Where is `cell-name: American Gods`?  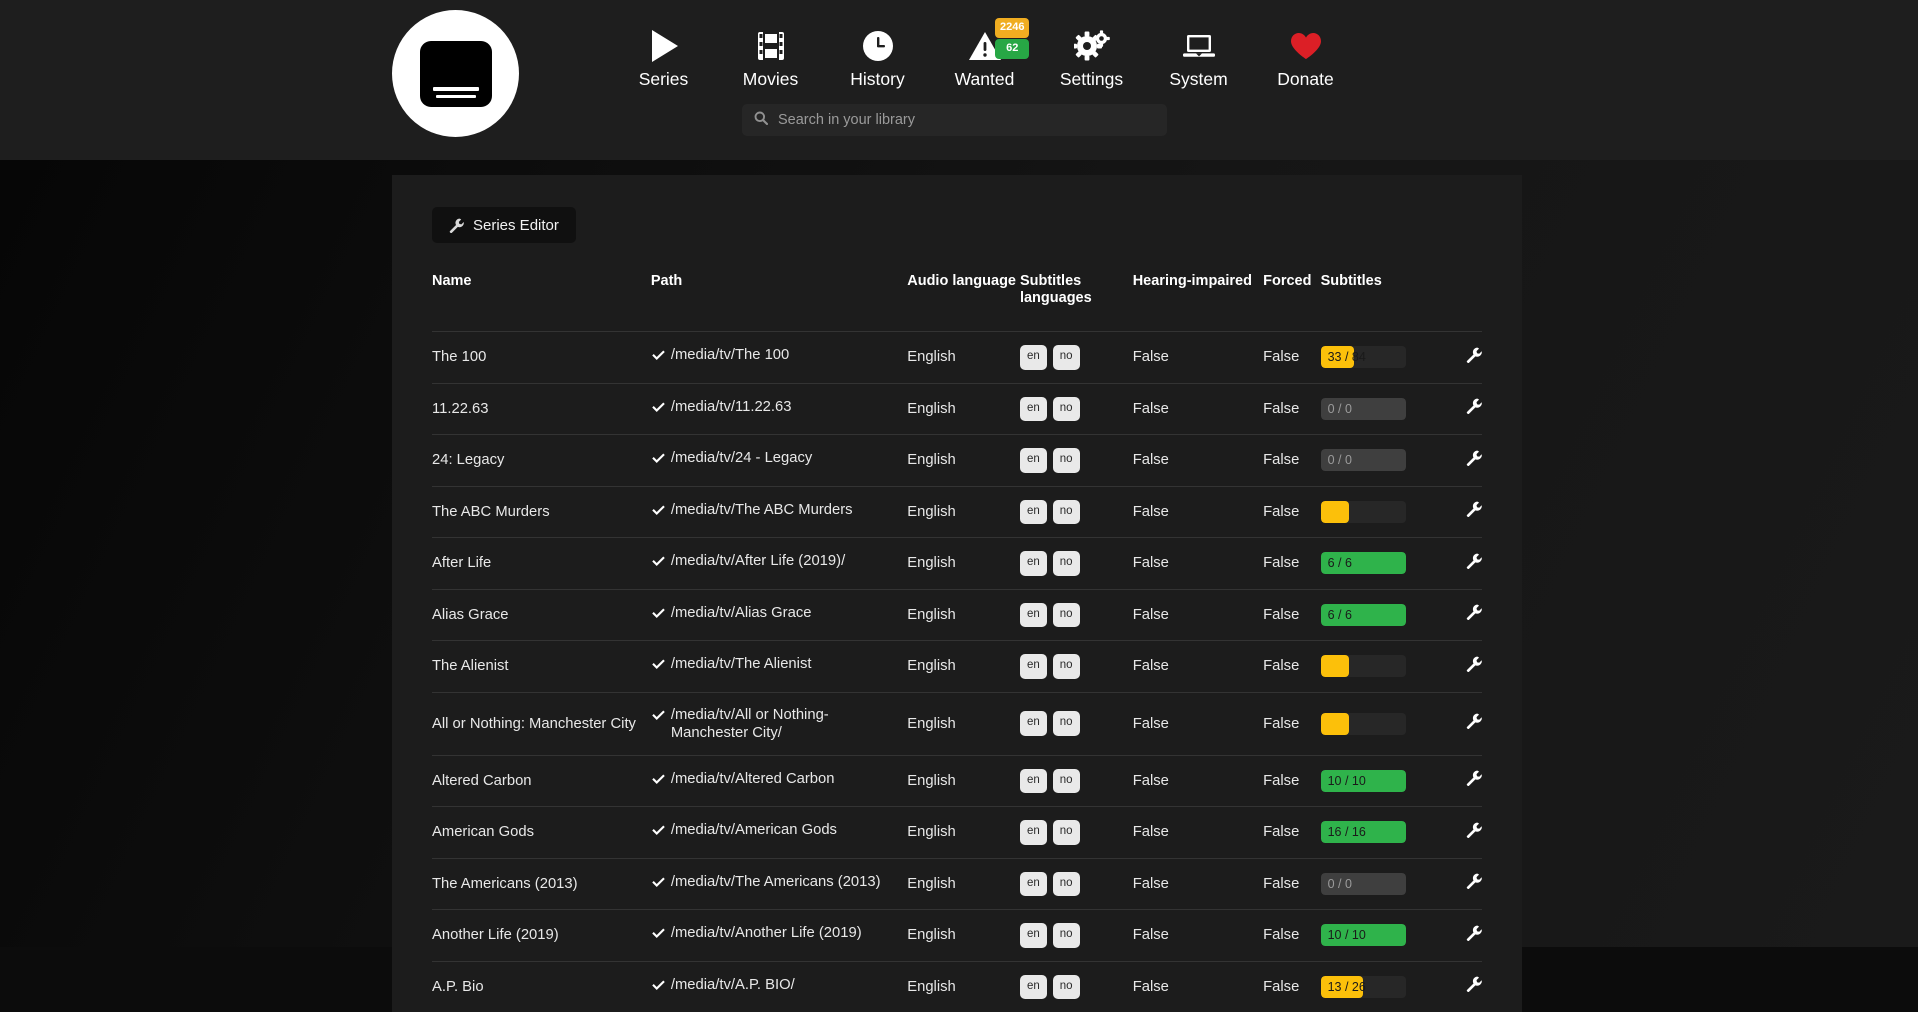
cell-name: American Gods is located at coordinates (541, 833).